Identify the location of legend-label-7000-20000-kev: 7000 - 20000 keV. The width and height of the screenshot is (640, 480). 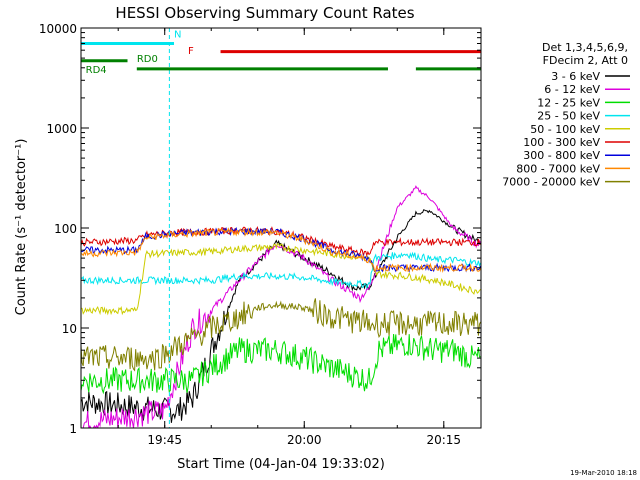
(551, 182).